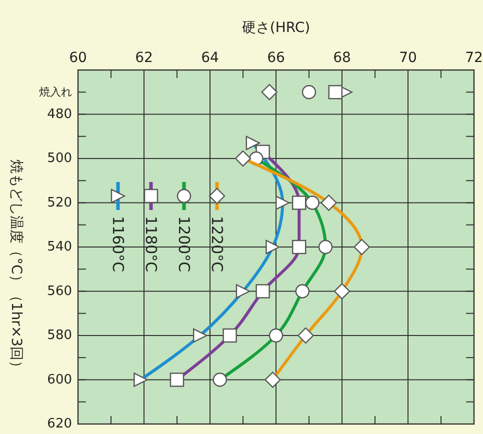  I want to click on y-tick-label: 500, so click(59, 158).